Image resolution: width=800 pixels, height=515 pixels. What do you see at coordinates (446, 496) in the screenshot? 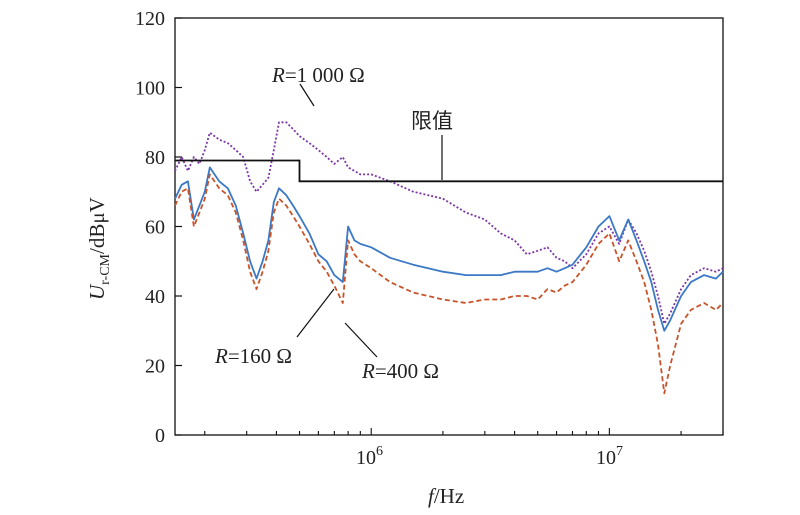
I see `x-axis-title: f/Hz` at bounding box center [446, 496].